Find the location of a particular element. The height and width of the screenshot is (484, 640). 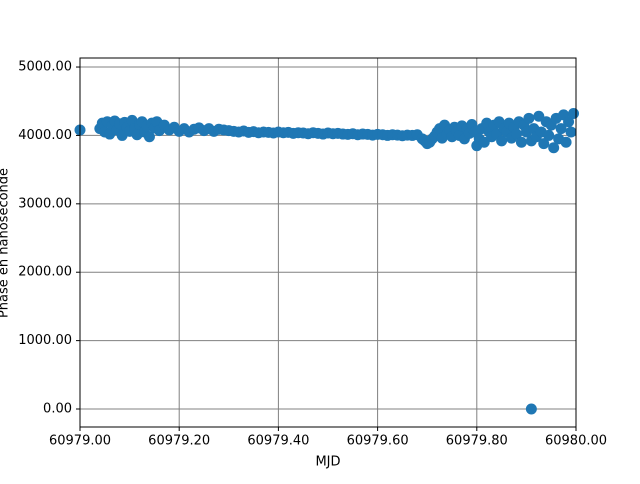

x-tick-label: 60980.00 is located at coordinates (576, 441).